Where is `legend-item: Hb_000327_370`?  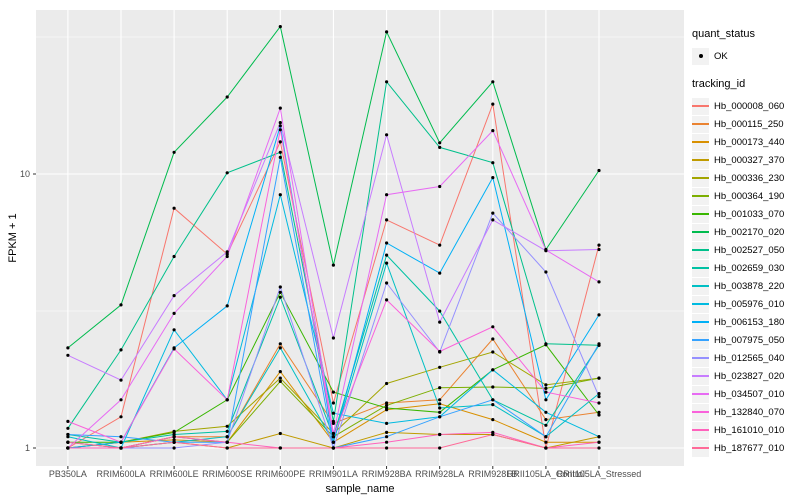 legend-item: Hb_000327_370 is located at coordinates (745, 160).